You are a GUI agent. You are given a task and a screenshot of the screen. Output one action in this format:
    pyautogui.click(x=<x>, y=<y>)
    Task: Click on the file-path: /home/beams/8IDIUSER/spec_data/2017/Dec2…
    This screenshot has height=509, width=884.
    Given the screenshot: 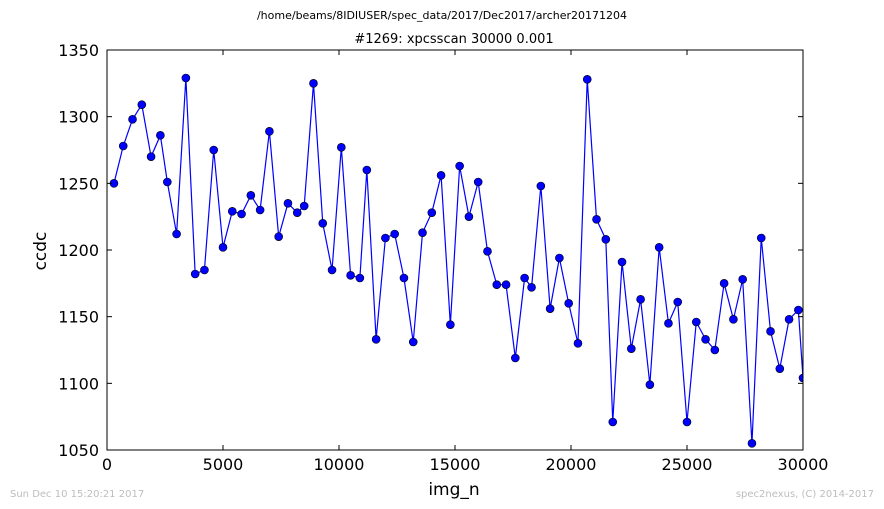 What is the action you would take?
    pyautogui.click(x=442, y=15)
    